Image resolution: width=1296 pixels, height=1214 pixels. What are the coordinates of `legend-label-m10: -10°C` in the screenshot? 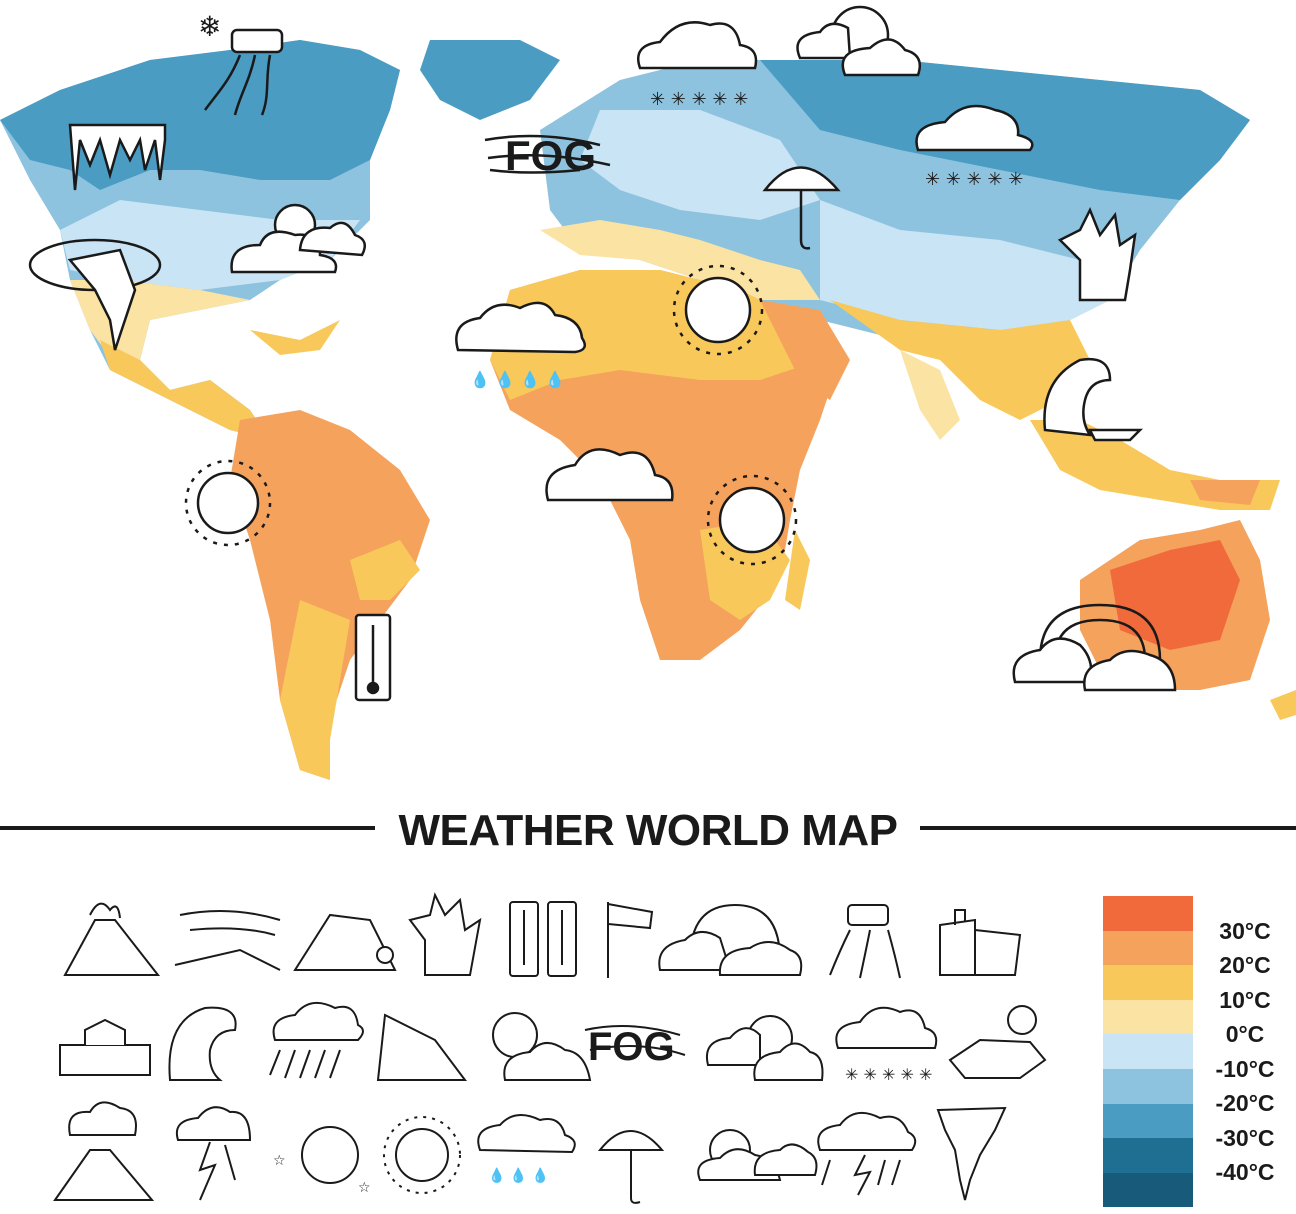 It's located at (1245, 1069).